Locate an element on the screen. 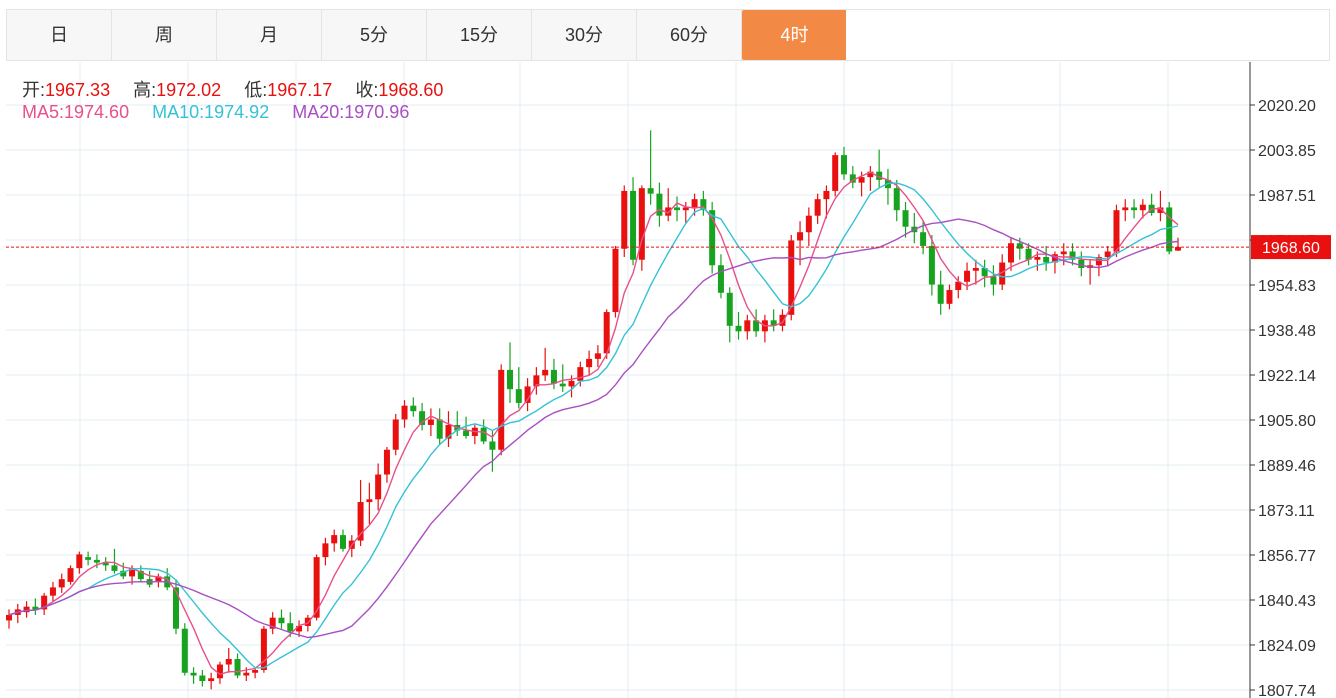 The image size is (1336, 698). tab-5: 30分 is located at coordinates (584, 35).